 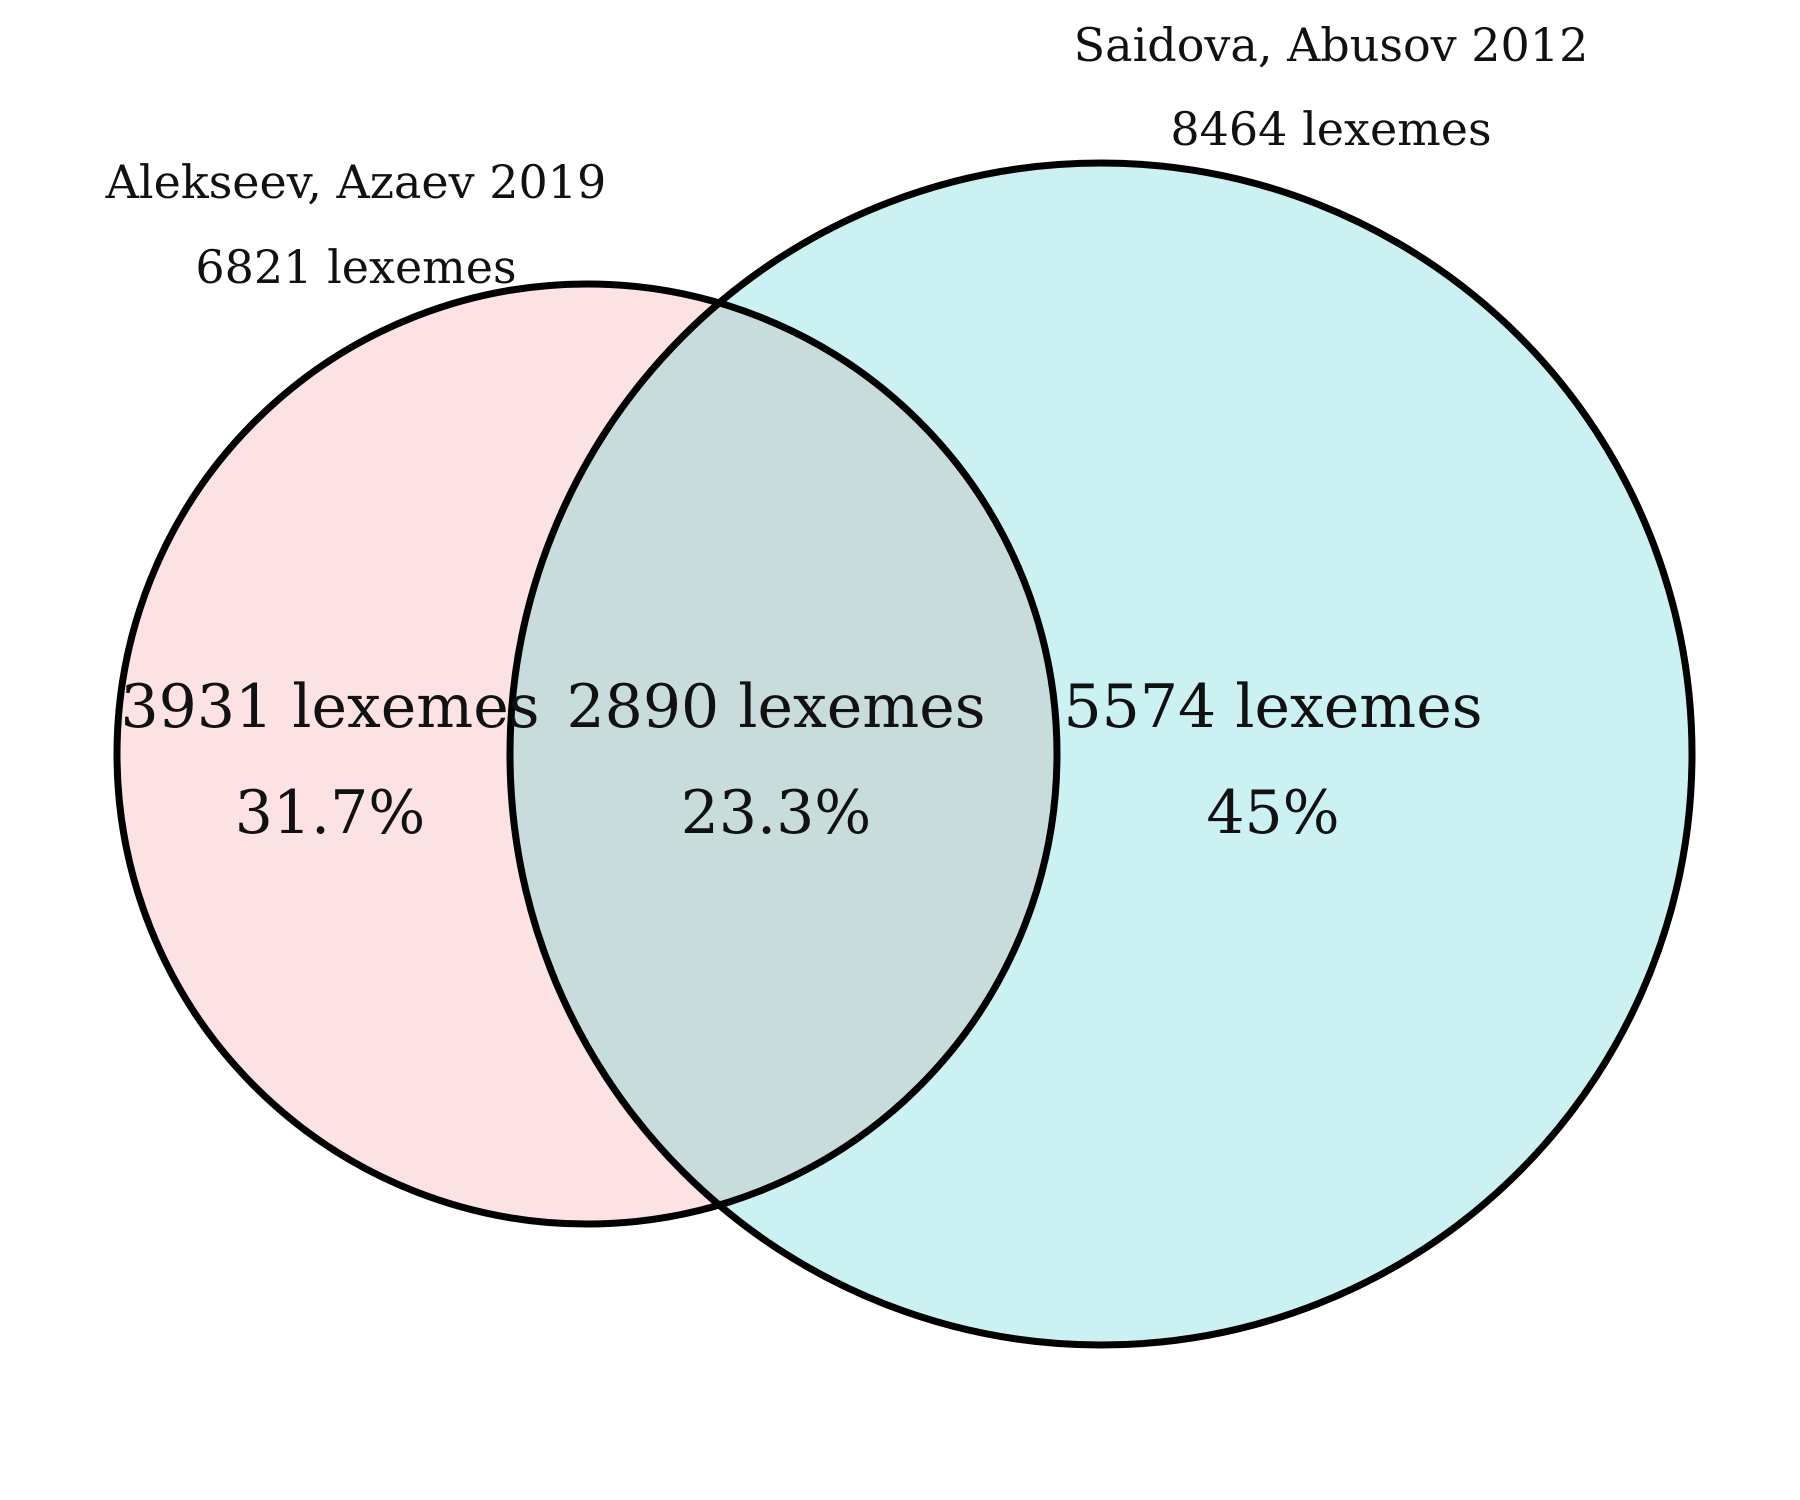 I want to click on overlap-count: 2890 lexemes, so click(x=775, y=707).